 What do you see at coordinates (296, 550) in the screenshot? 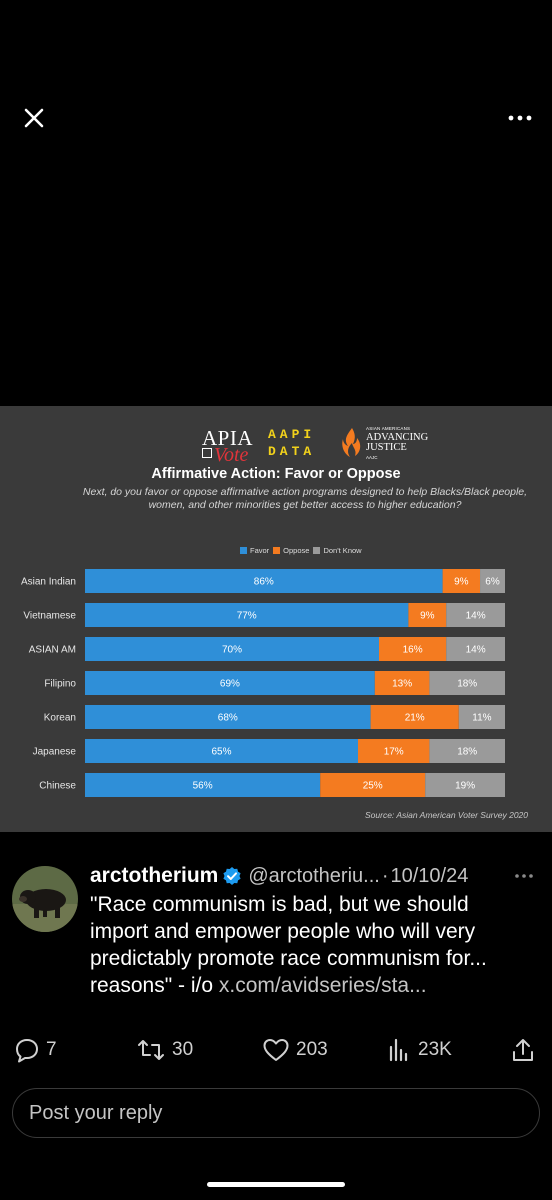
I see `legend-label-oppose: Oppose` at bounding box center [296, 550].